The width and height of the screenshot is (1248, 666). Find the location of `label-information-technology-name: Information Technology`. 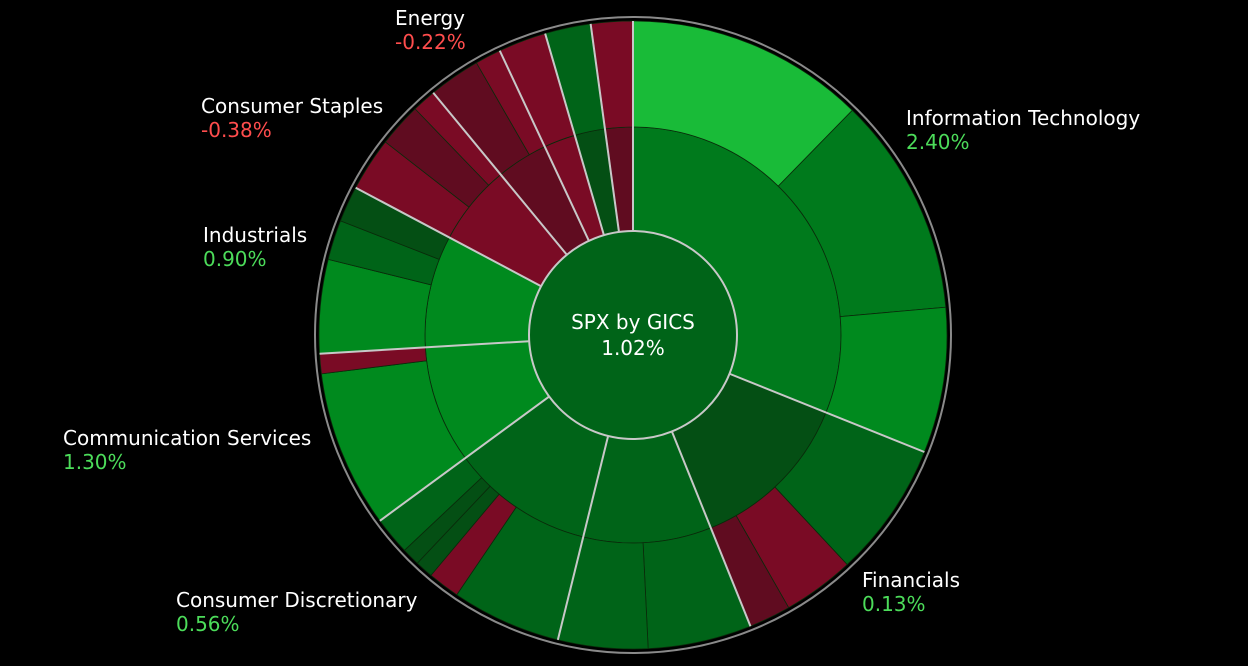

label-information-technology-name: Information Technology is located at coordinates (1023, 118).